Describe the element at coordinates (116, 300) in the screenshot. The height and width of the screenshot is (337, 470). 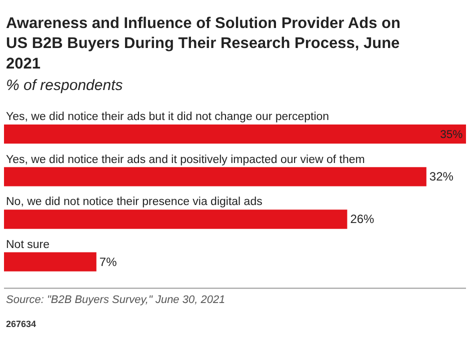
I see `source-note: Source: "B2B Buyers Survey," June 30, 2021` at that location.